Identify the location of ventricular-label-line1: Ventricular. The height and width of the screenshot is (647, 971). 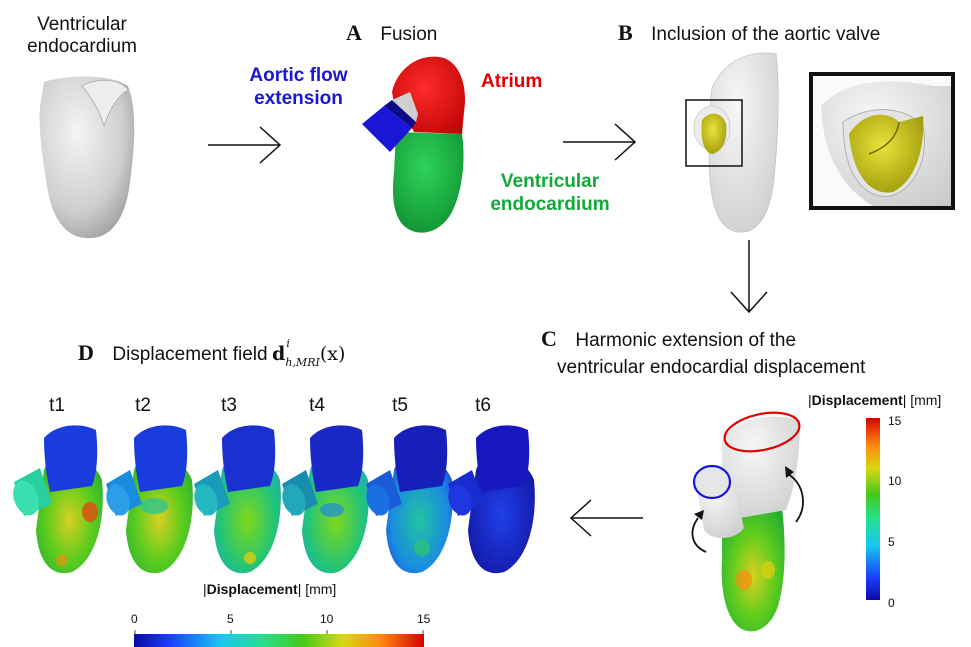
(82, 24).